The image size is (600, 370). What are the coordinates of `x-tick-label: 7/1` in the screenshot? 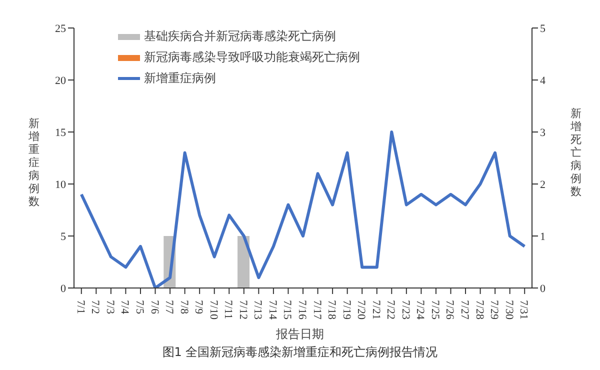 It's located at (80, 307).